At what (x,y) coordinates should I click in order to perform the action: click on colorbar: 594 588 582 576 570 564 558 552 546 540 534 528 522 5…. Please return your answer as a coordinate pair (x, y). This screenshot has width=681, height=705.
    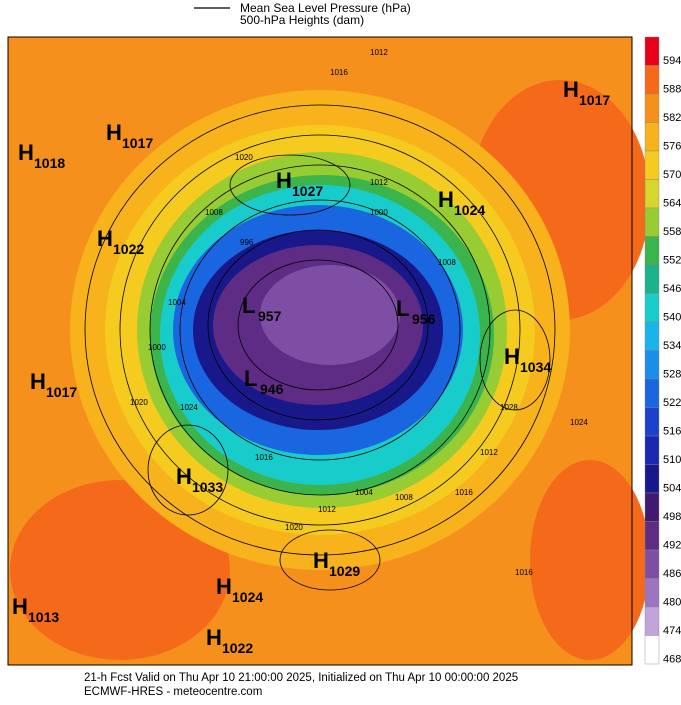
    Looking at the image, I should click on (662, 351).